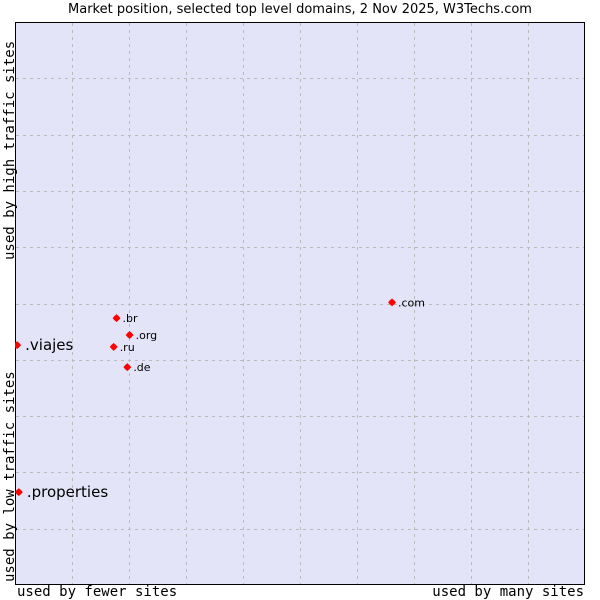 This screenshot has width=600, height=600. I want to click on data-point-properties: .properties, so click(61, 492).